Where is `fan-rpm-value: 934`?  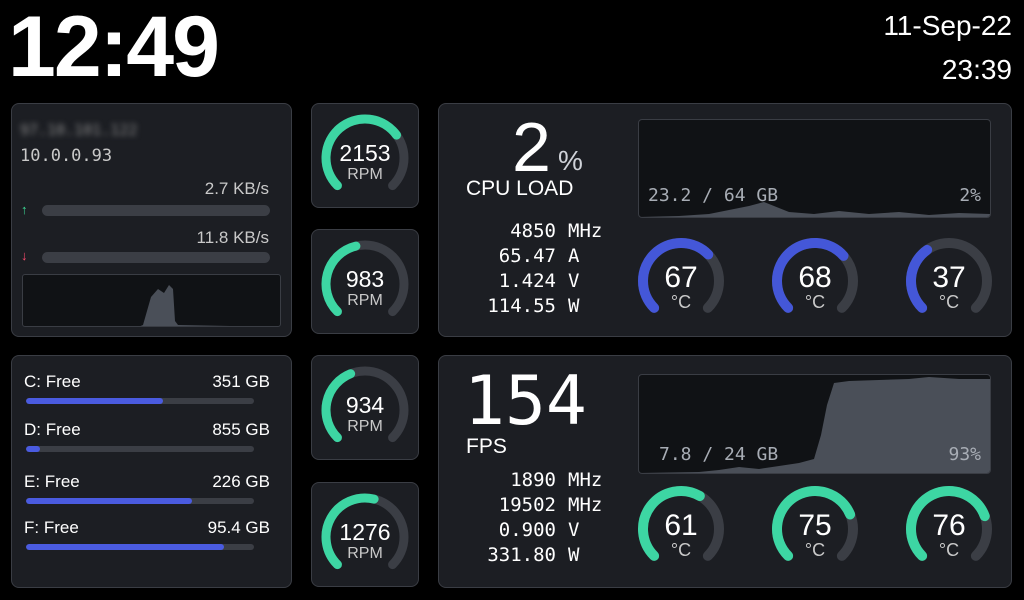 fan-rpm-value: 934 is located at coordinates (365, 405).